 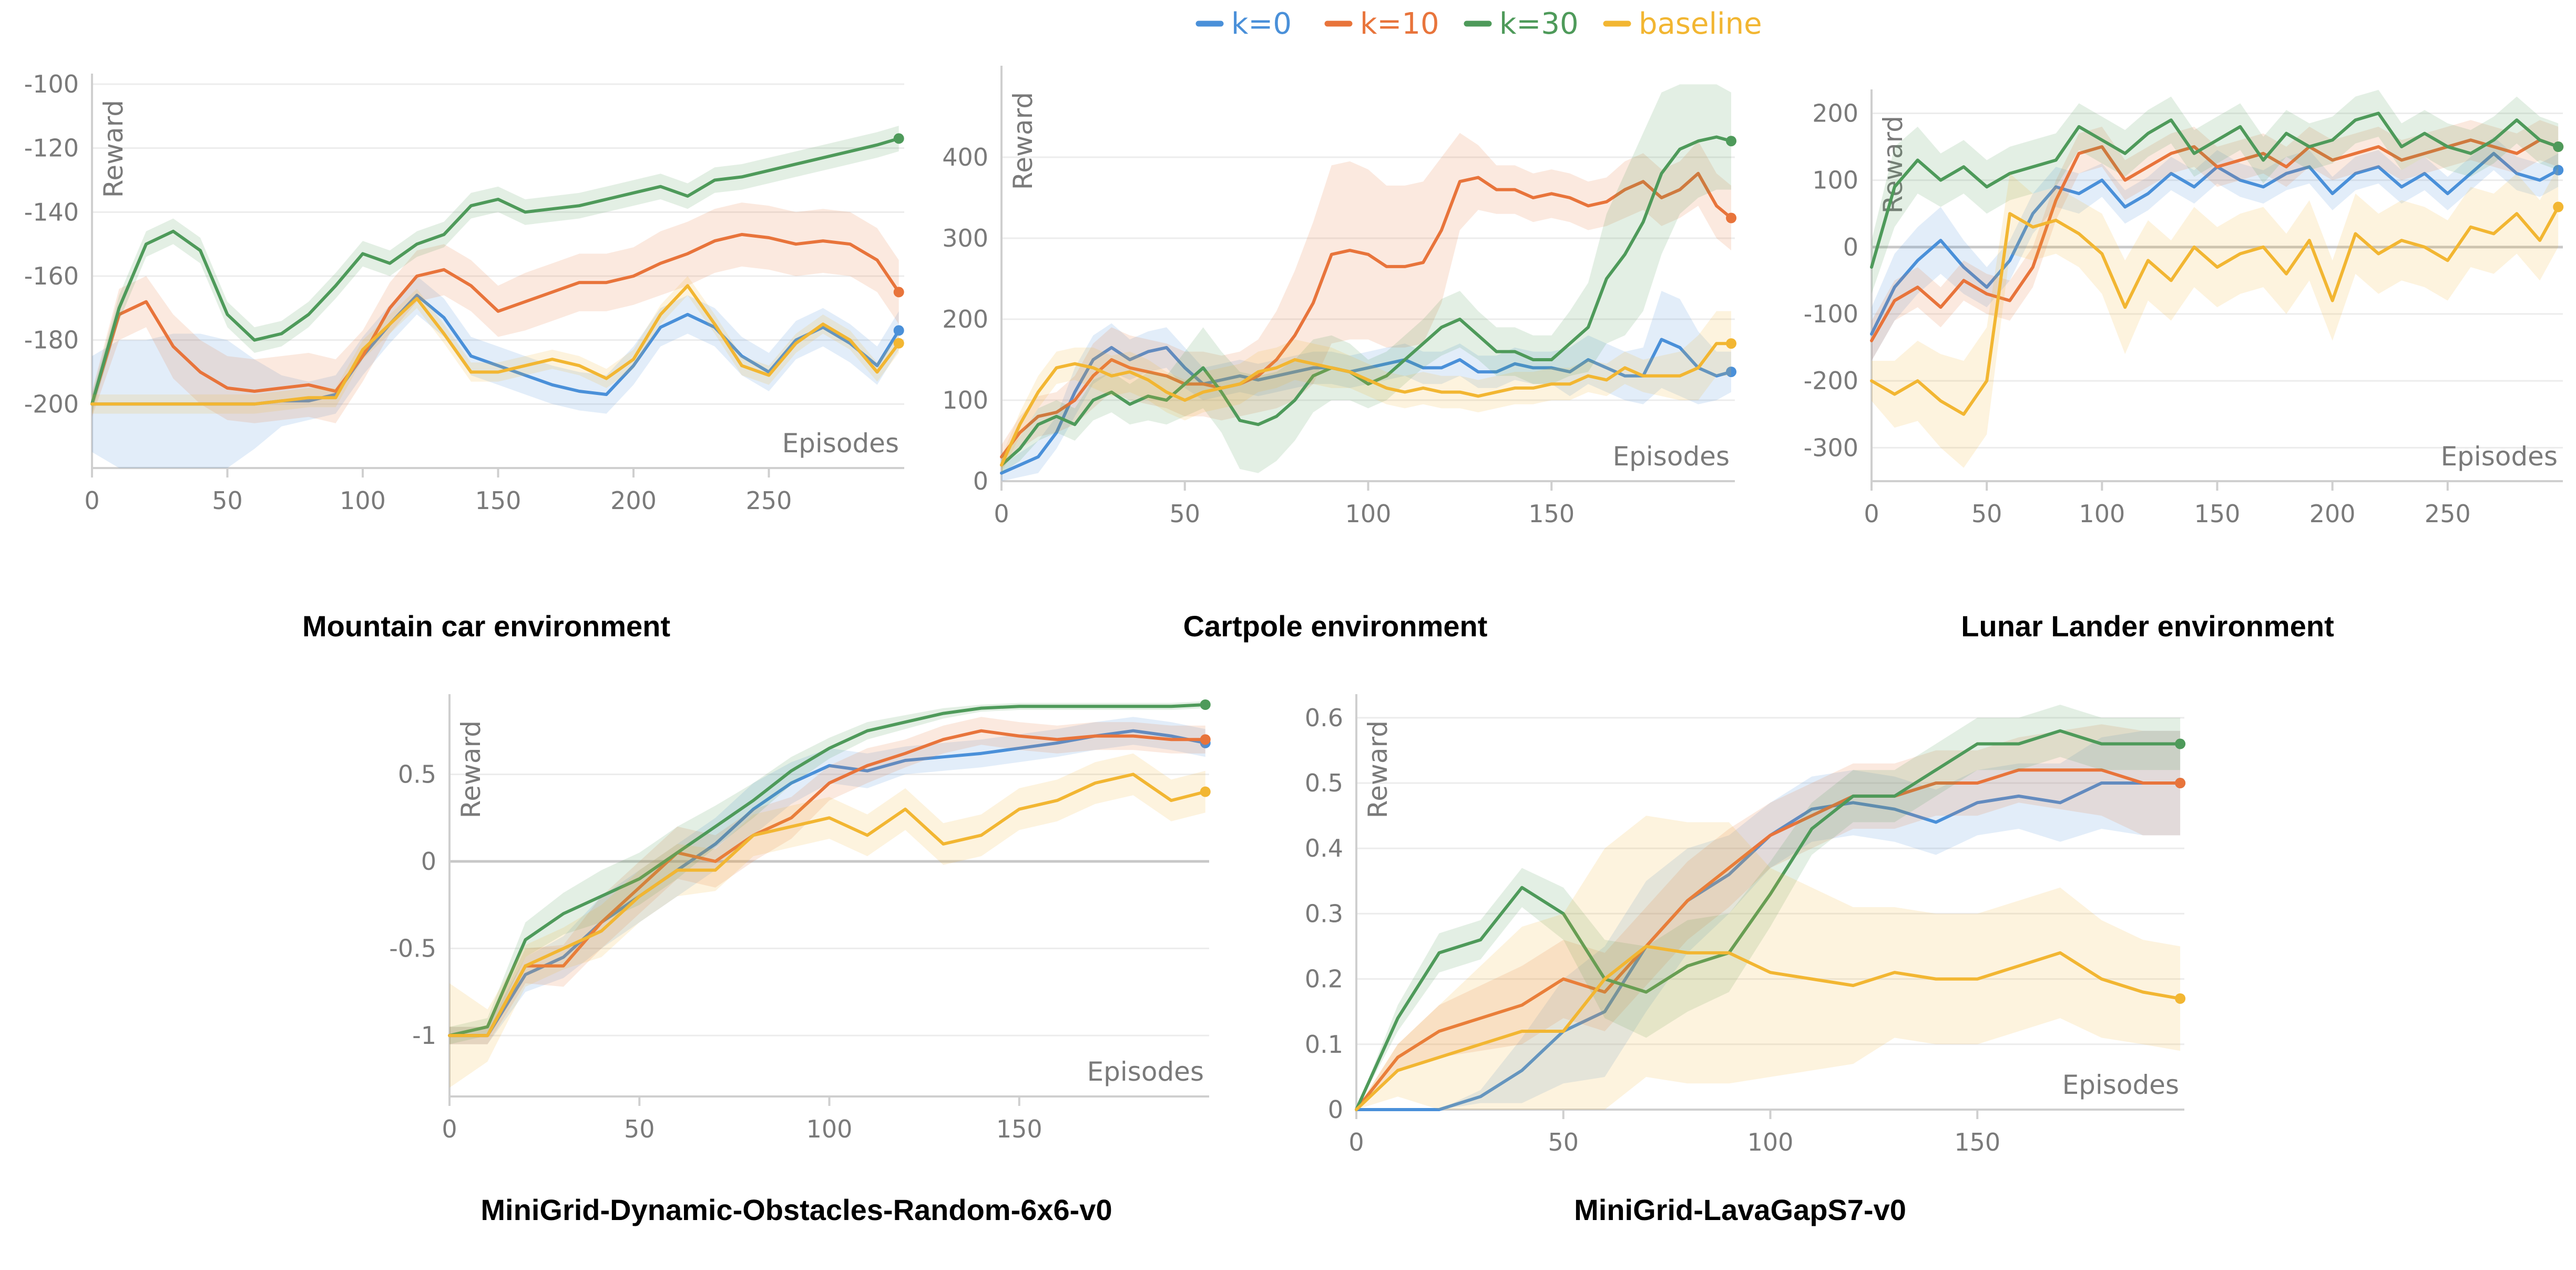 What do you see at coordinates (2448, 514) in the screenshot?
I see `x-tick-label: 250` at bounding box center [2448, 514].